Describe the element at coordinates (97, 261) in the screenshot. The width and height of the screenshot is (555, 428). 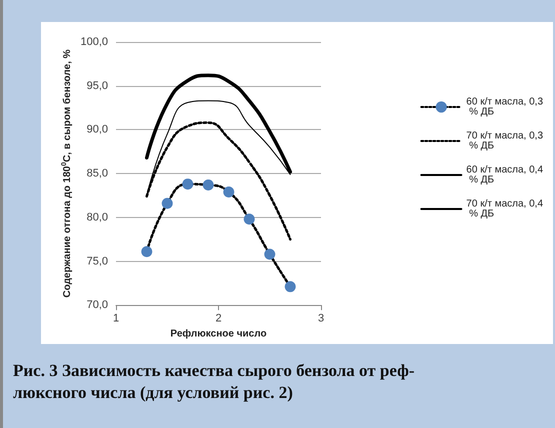
I see `y-tick-label: 75,0` at that location.